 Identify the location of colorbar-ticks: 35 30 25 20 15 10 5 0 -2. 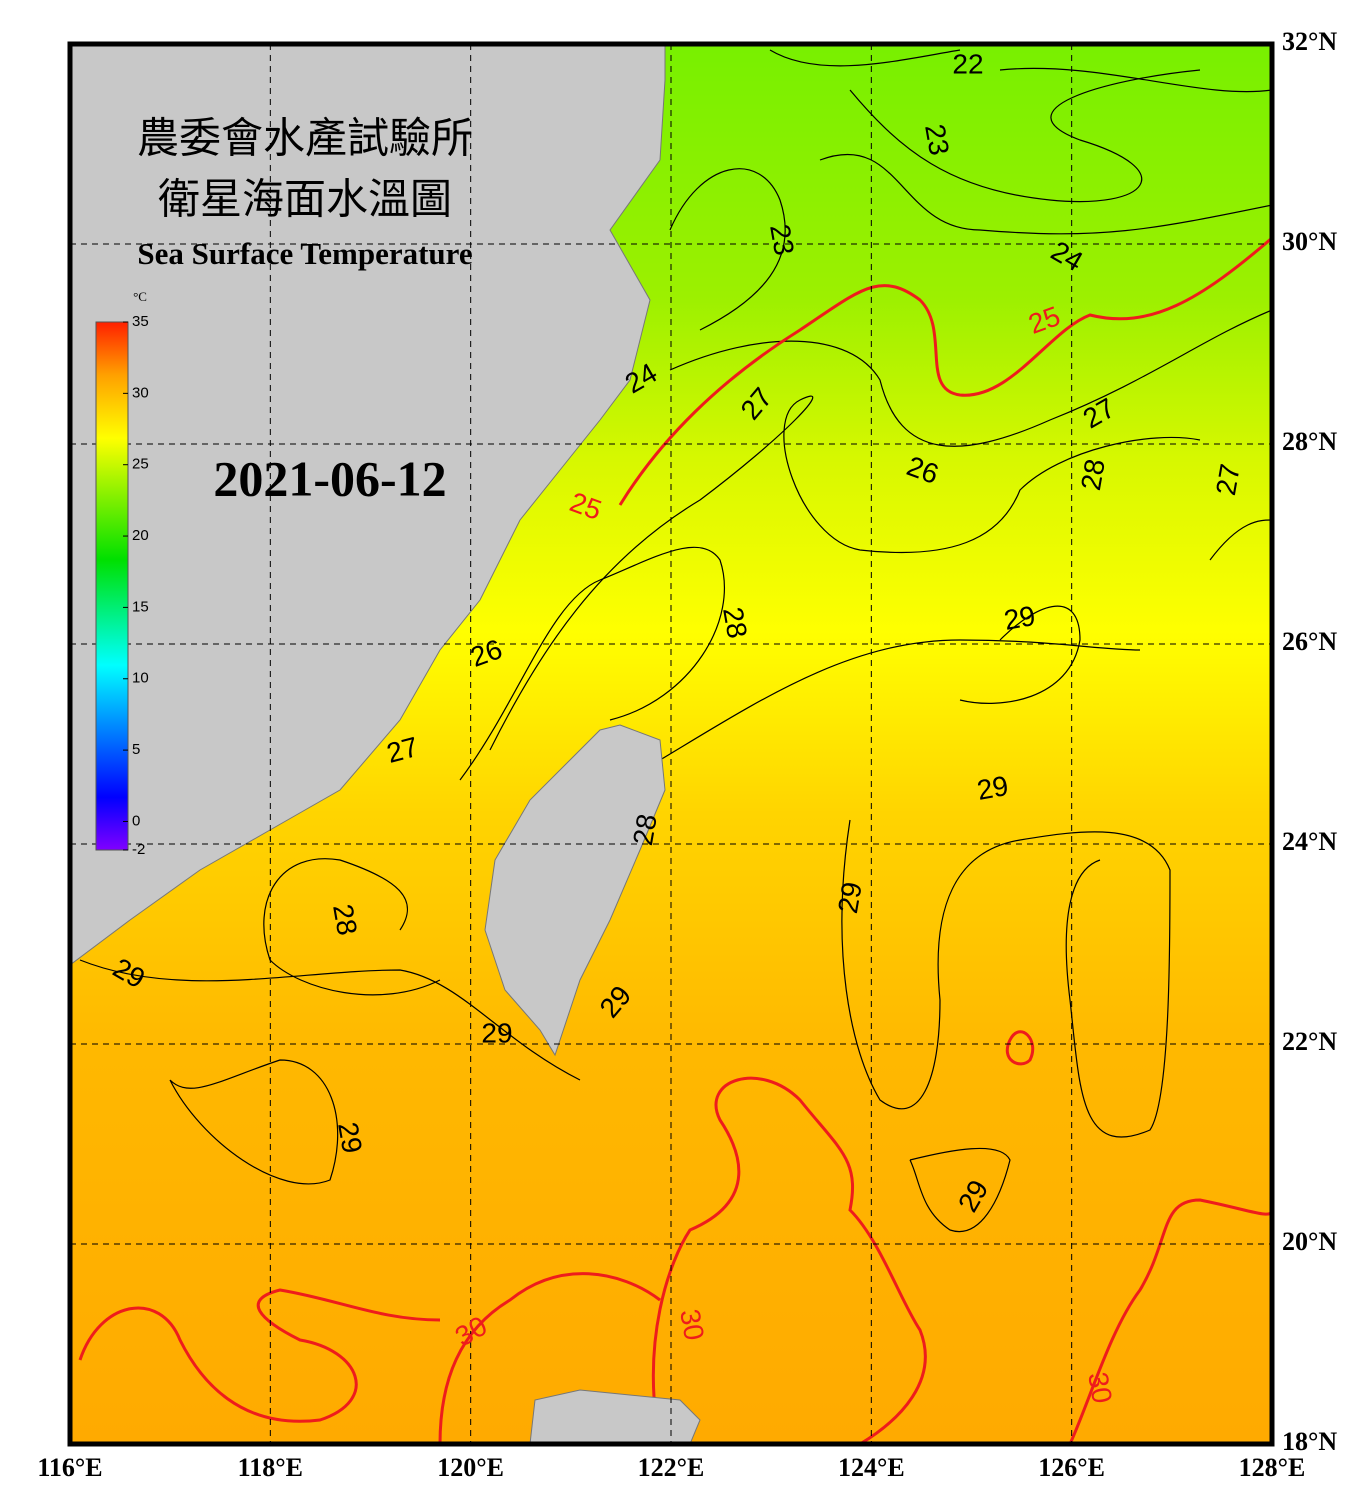
(136, 585).